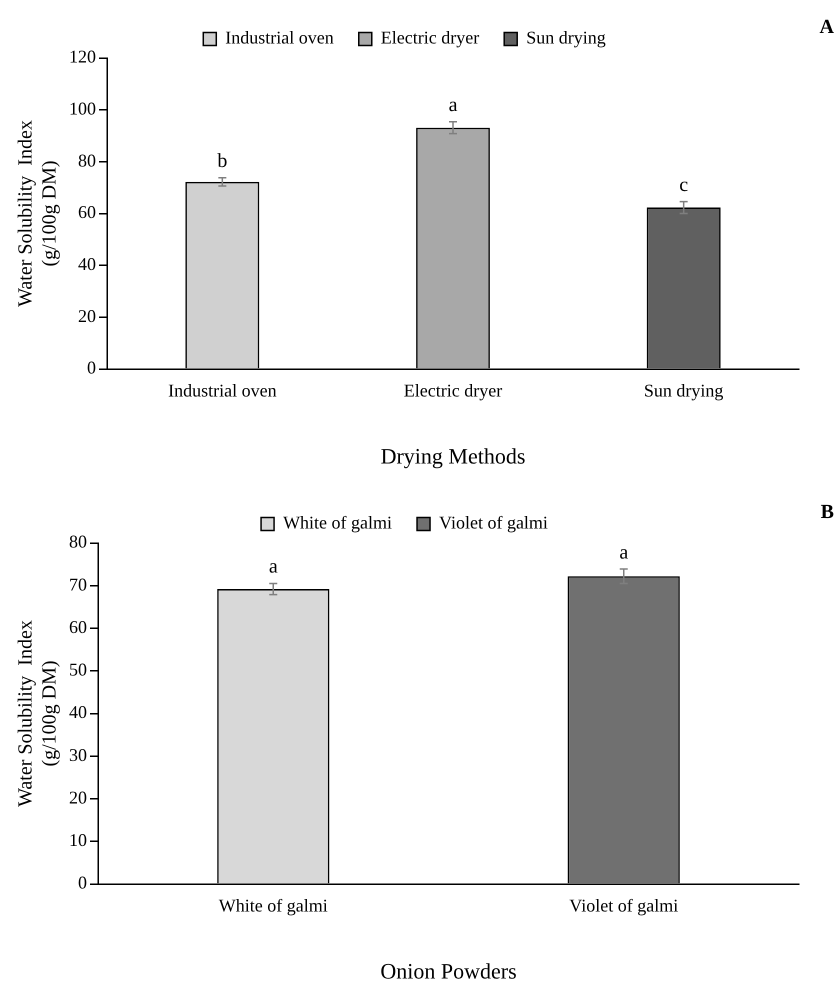  Describe the element at coordinates (78, 584) in the screenshot. I see `y-tick-label: 70` at that location.